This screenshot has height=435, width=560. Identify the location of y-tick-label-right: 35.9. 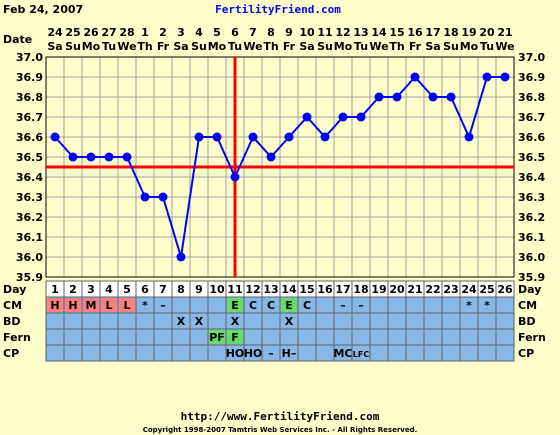
(531, 277).